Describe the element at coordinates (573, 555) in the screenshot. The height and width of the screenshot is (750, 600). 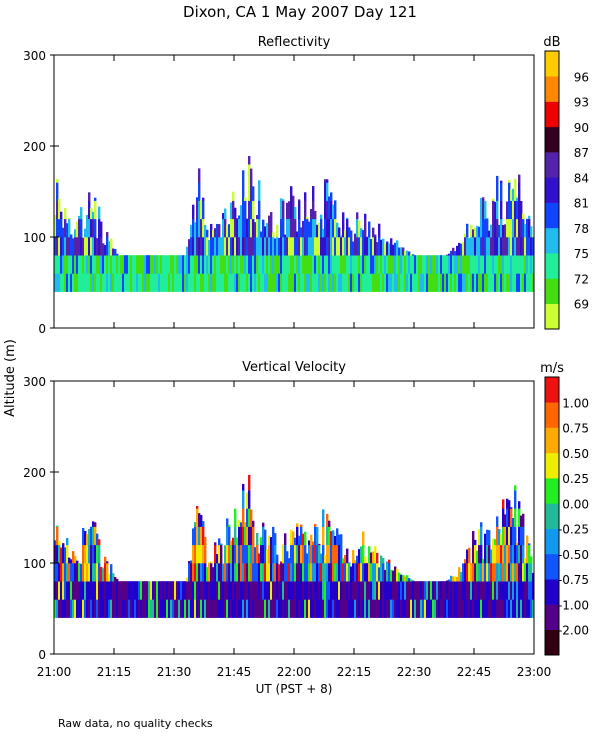
I see `colorbar-label: -0.50` at that location.